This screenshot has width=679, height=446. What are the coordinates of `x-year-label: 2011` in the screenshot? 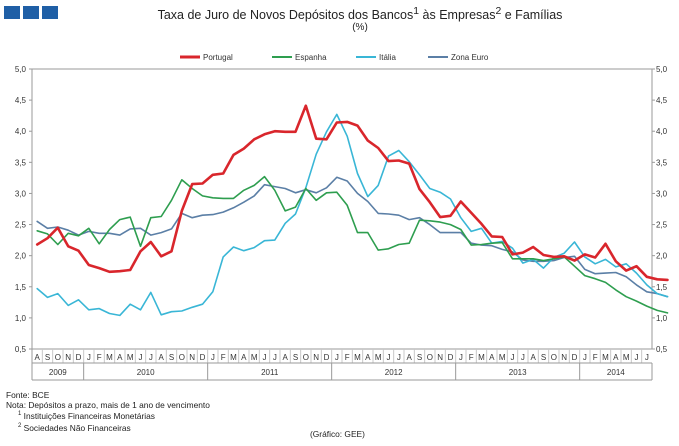 It's located at (270, 372).